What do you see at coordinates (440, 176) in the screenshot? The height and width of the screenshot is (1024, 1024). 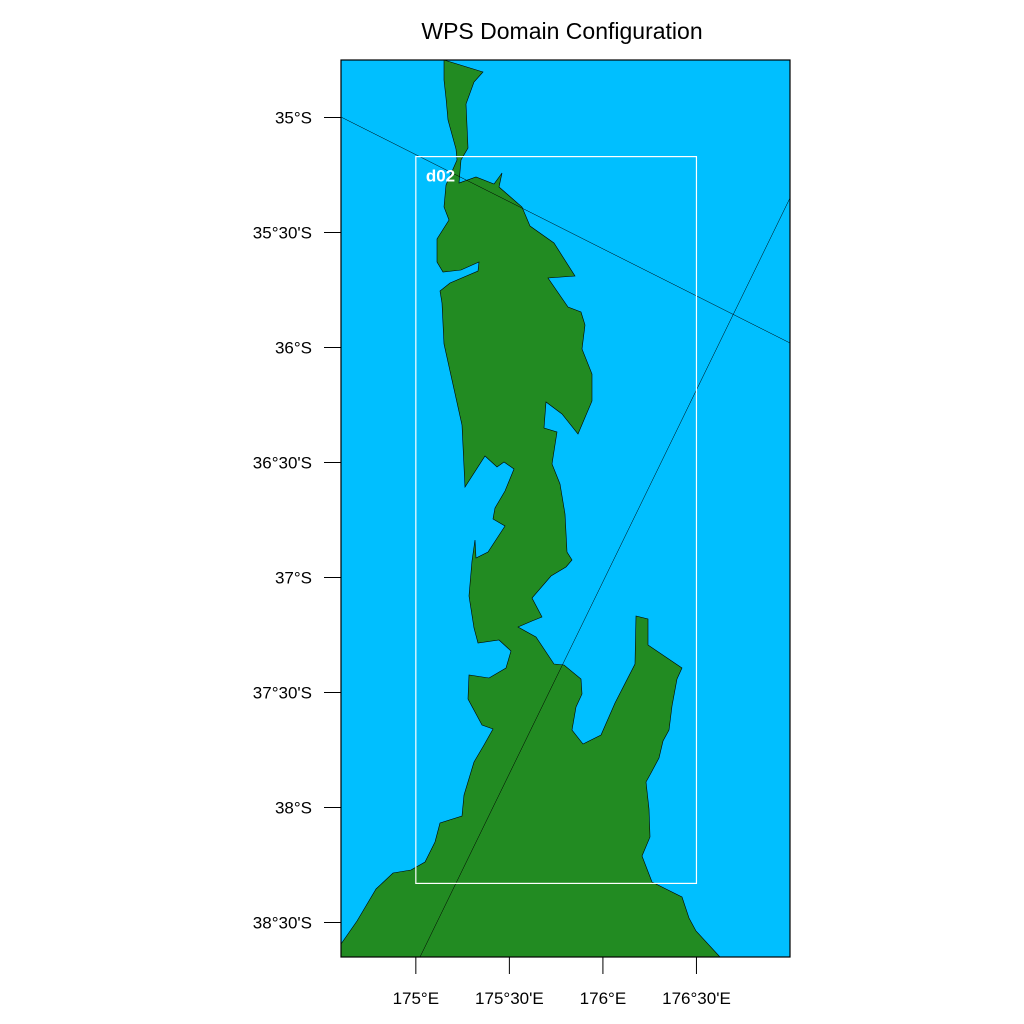 I see `domain-label: d02` at bounding box center [440, 176].